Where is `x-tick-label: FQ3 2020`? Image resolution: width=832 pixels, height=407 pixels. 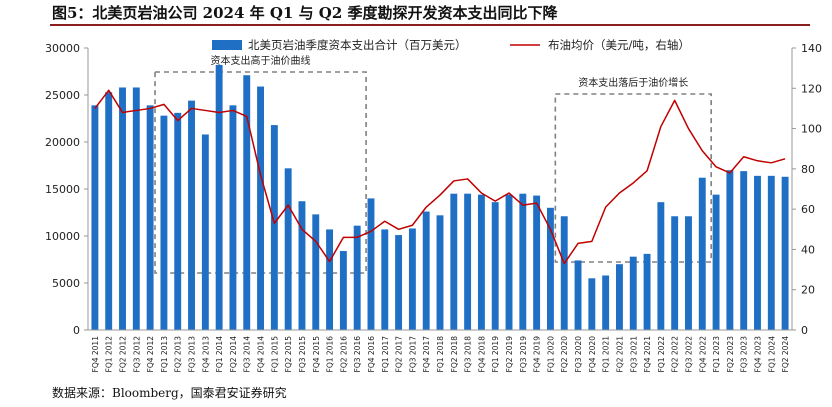
x-tick-label: FQ3 2020 is located at coordinates (578, 354).